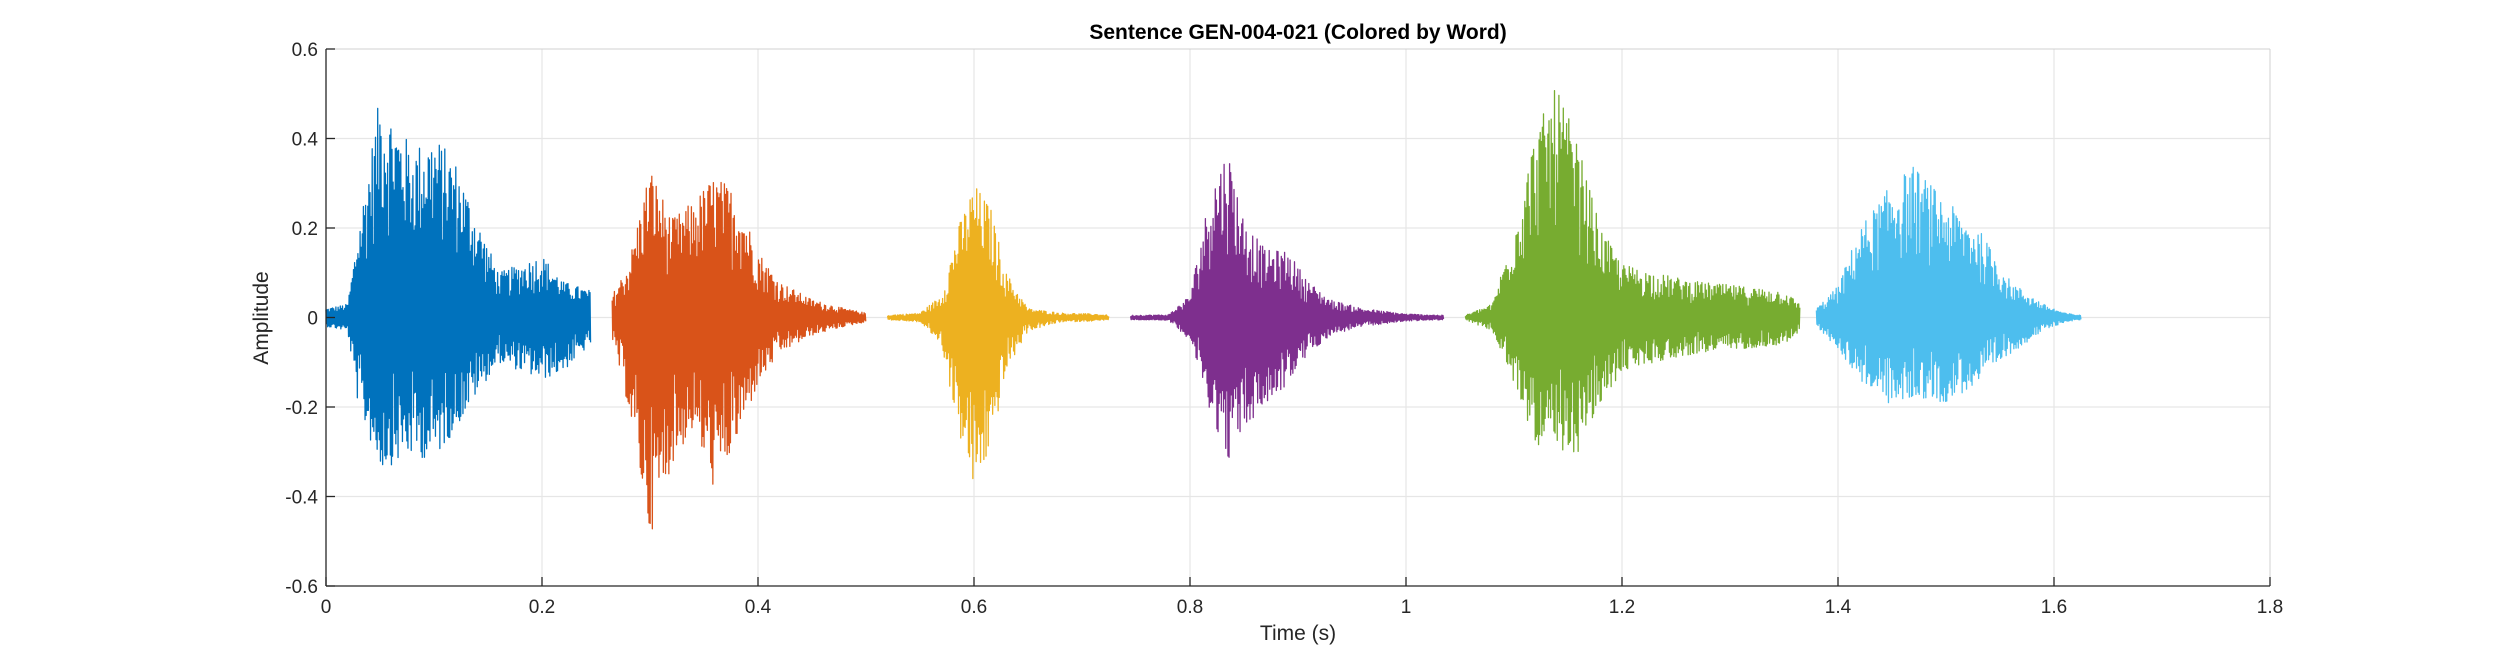 This screenshot has width=2500, height=657. What do you see at coordinates (326, 607) in the screenshot?
I see `x-tick-label: 0` at bounding box center [326, 607].